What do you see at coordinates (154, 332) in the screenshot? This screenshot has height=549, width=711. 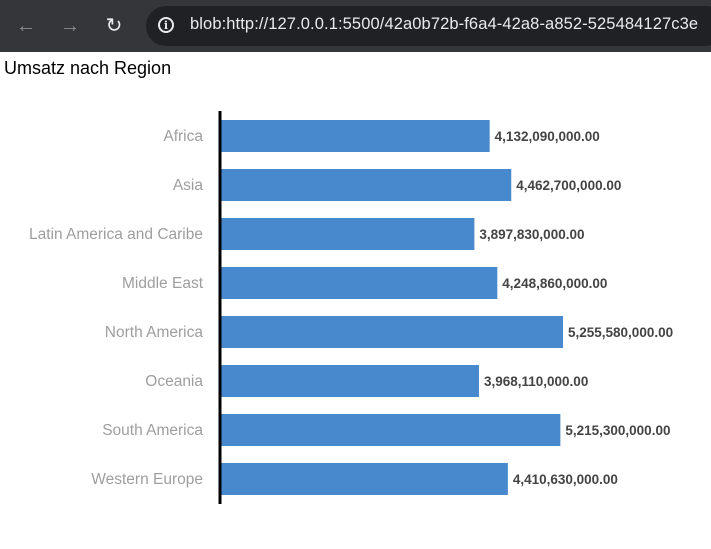 I see `category-label: North America` at bounding box center [154, 332].